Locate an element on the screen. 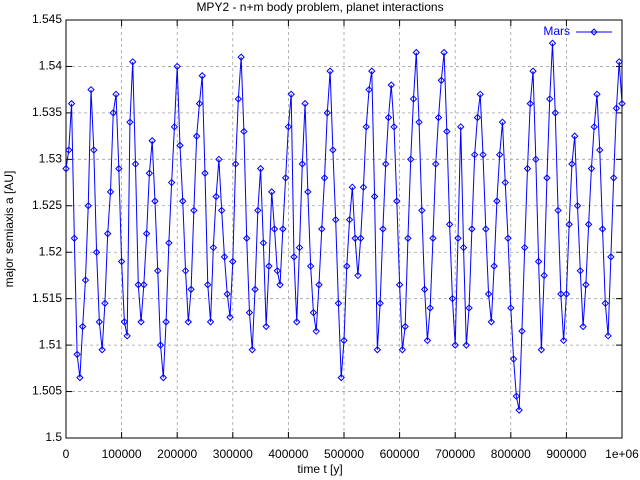 This screenshot has height=480, width=640. y-tick-label: 1.54 is located at coordinates (51, 66).